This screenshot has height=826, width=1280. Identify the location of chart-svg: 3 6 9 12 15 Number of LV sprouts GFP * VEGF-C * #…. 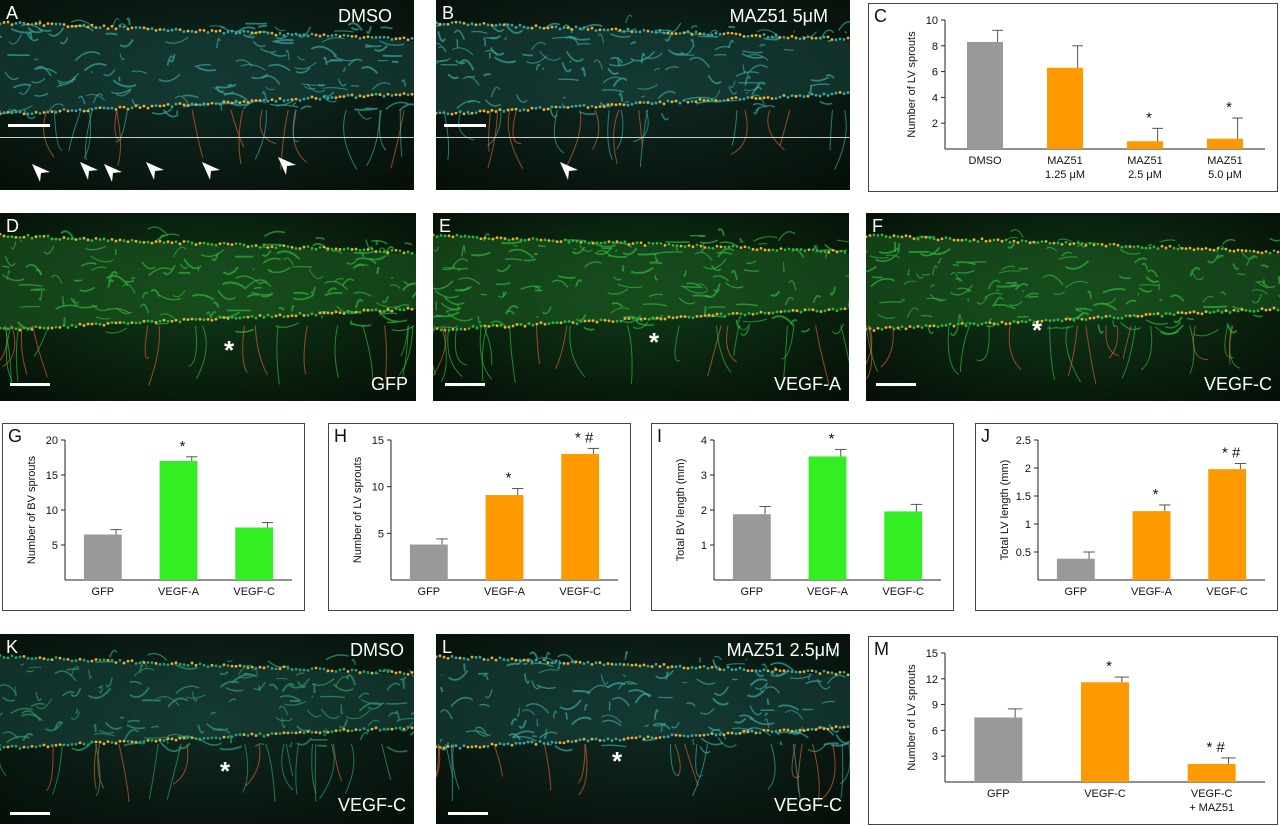
(1085, 731).